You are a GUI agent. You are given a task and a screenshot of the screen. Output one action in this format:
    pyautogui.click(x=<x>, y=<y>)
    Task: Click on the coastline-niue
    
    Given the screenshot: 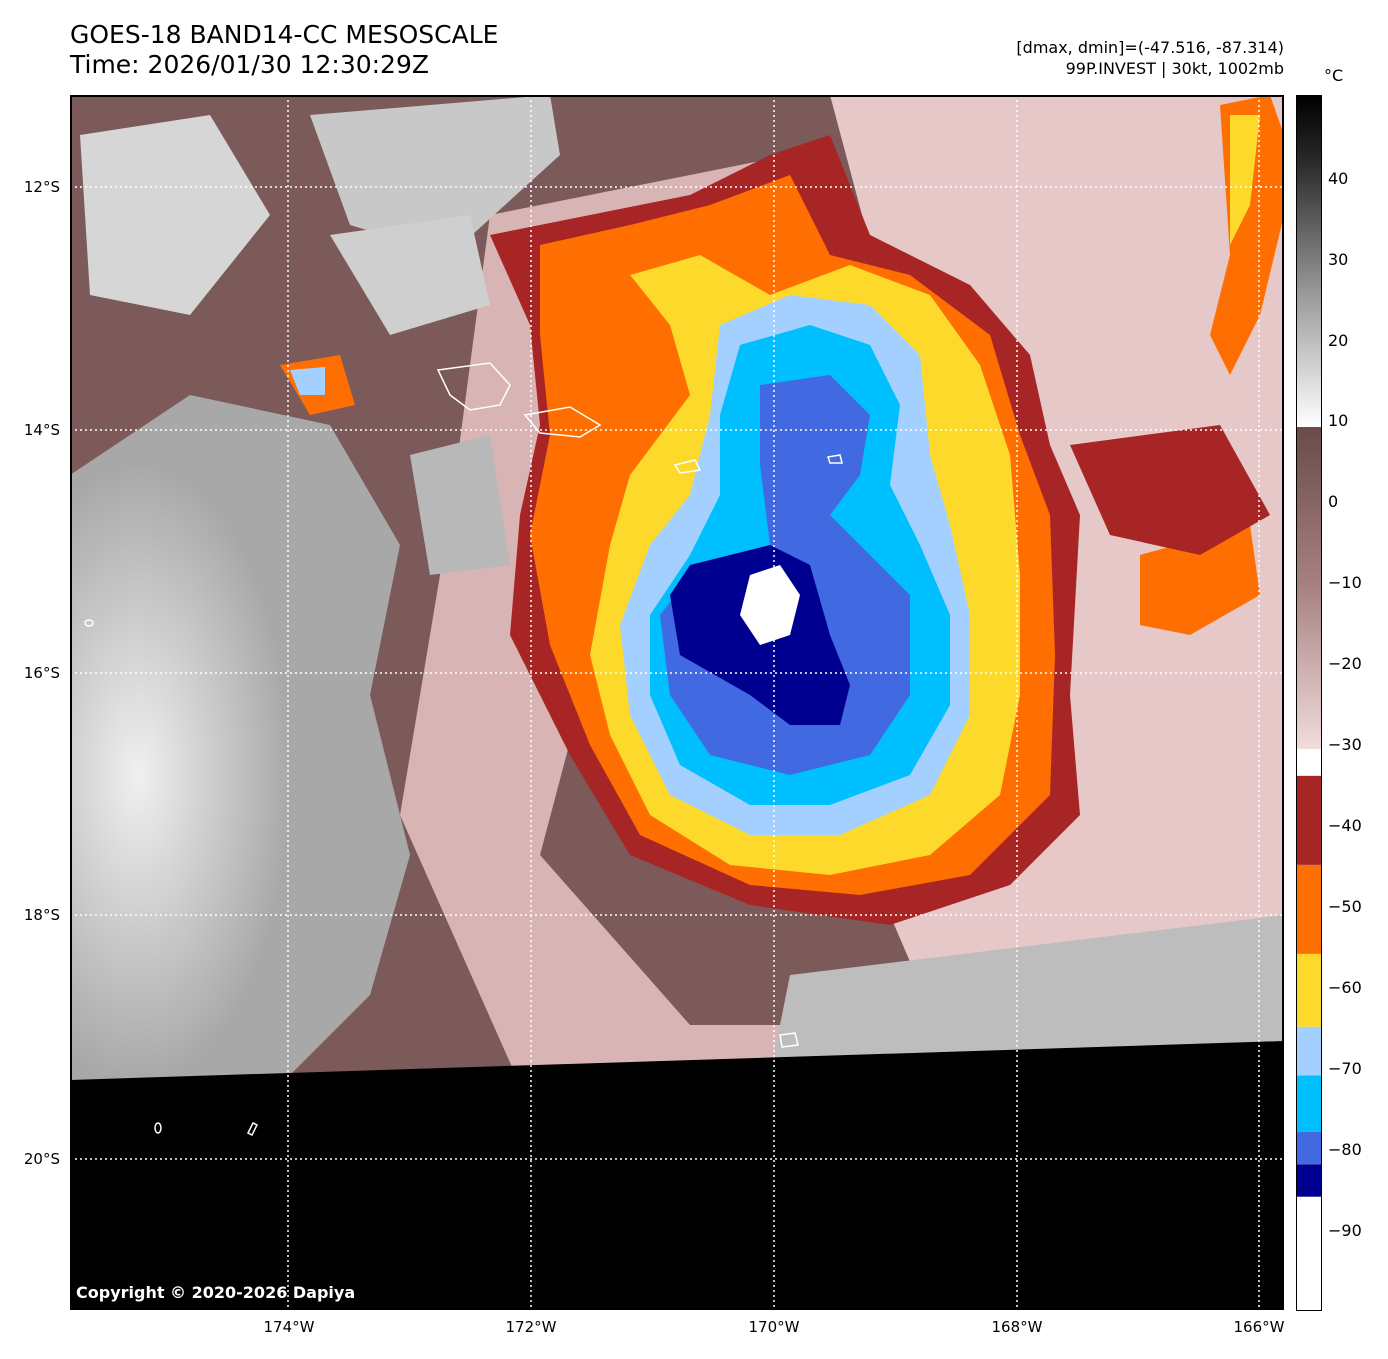 What is the action you would take?
    pyautogui.click(x=789, y=1040)
    